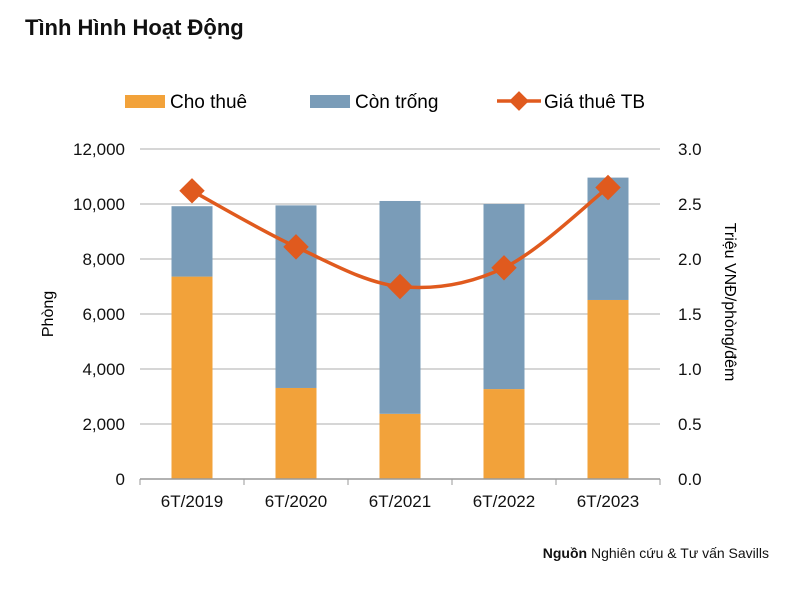  What do you see at coordinates (690, 314) in the screenshot?
I see `y-right-tick-label: 1.5` at bounding box center [690, 314].